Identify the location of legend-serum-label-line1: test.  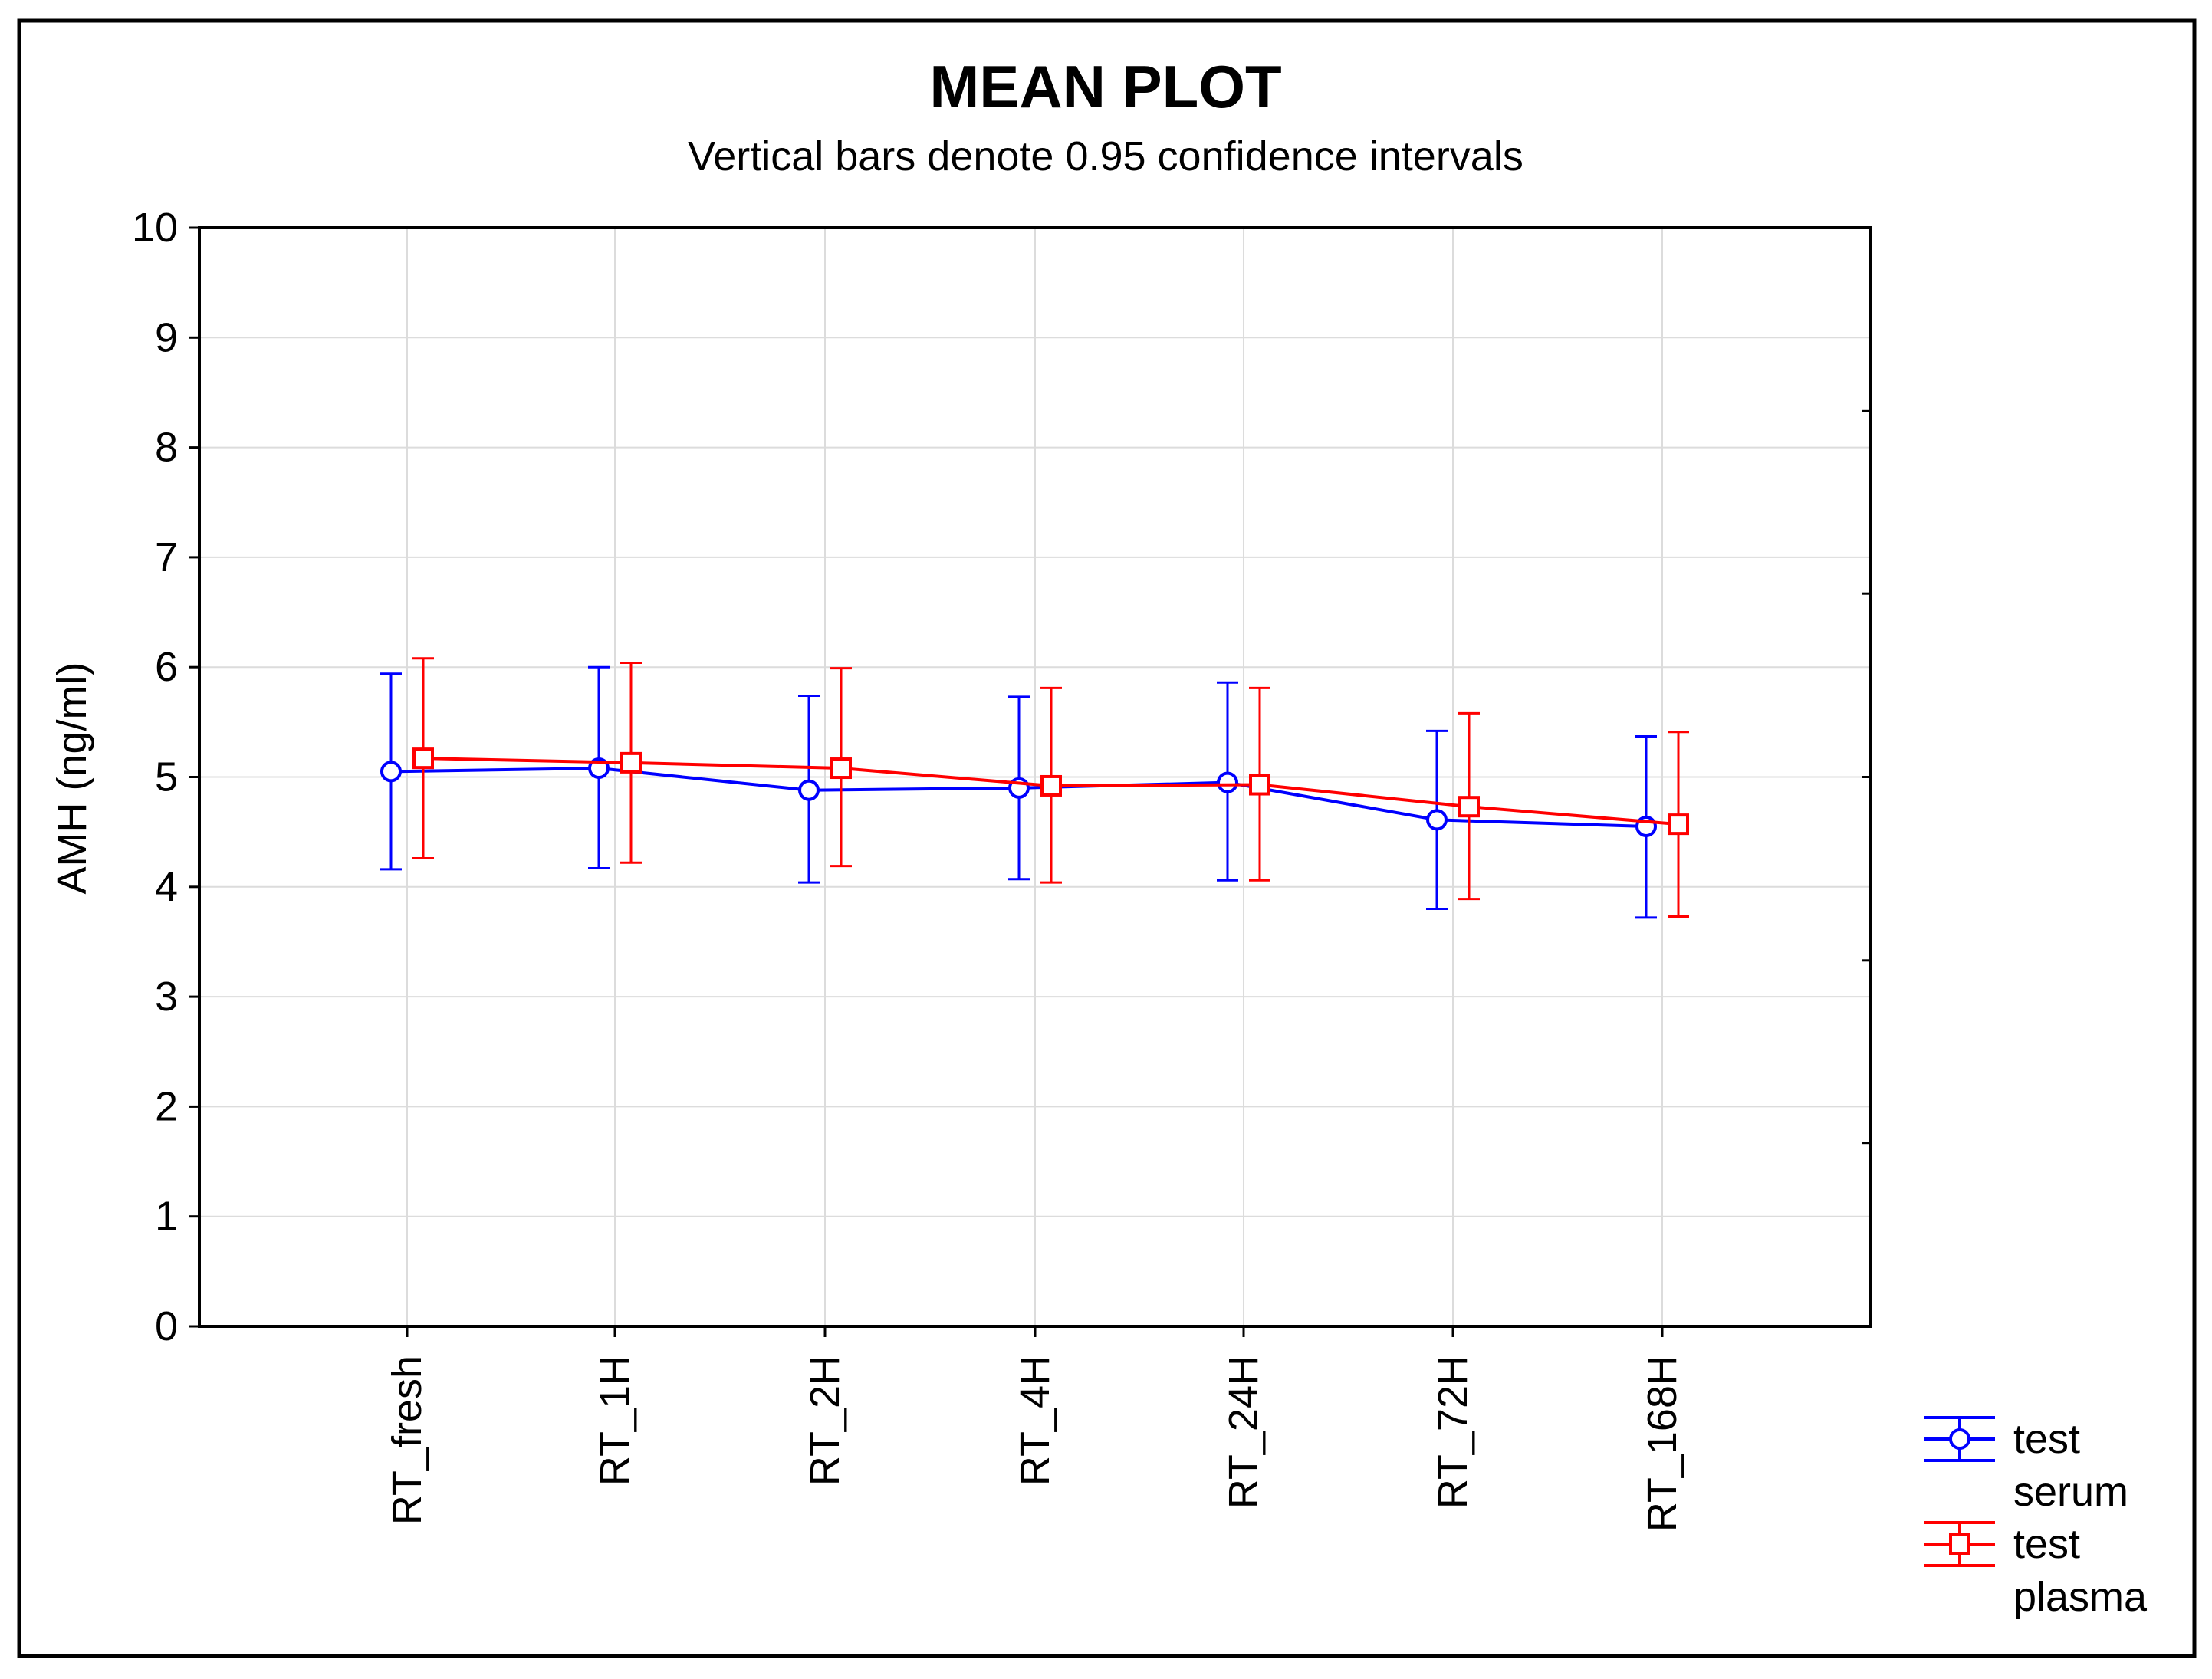
(2046, 1439).